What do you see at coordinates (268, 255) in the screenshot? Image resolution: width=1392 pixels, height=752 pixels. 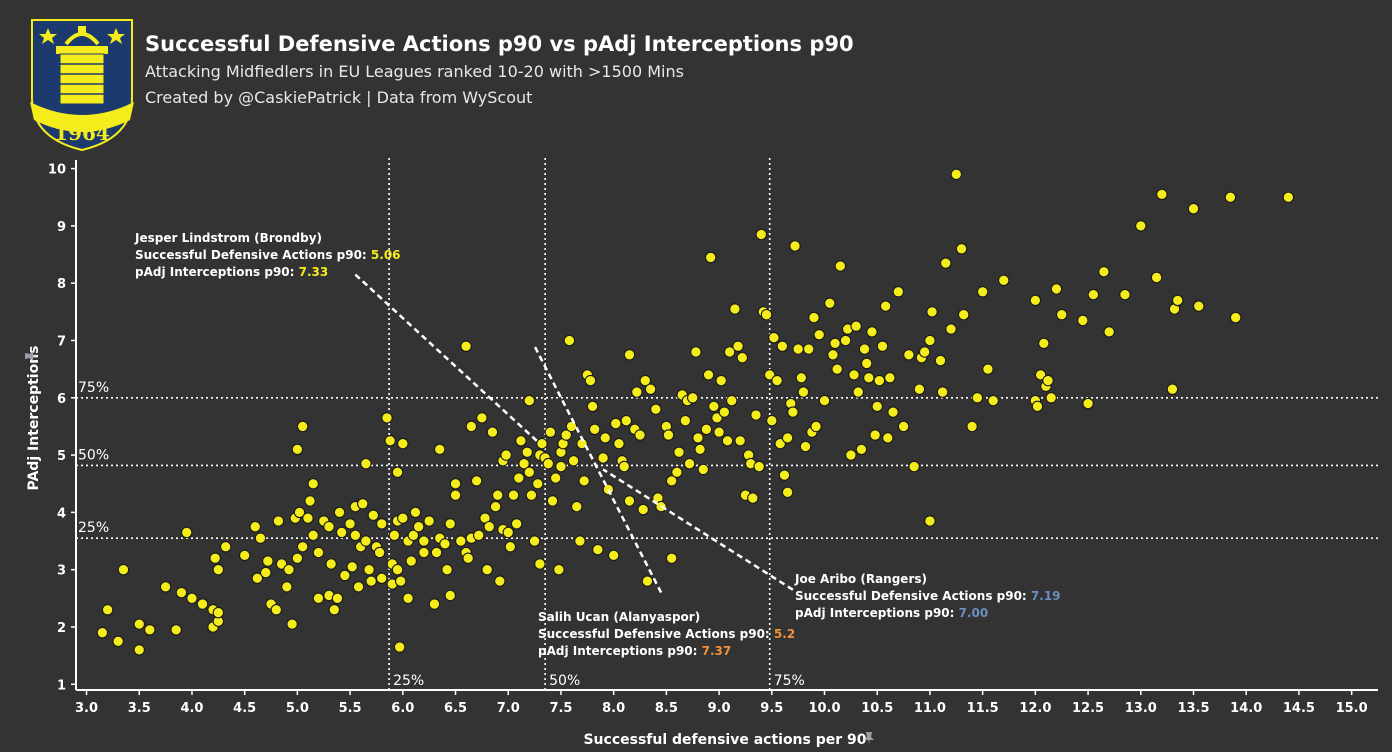 I see `annotation-line: Successful Defensive Actions p90: 5.06` at bounding box center [268, 255].